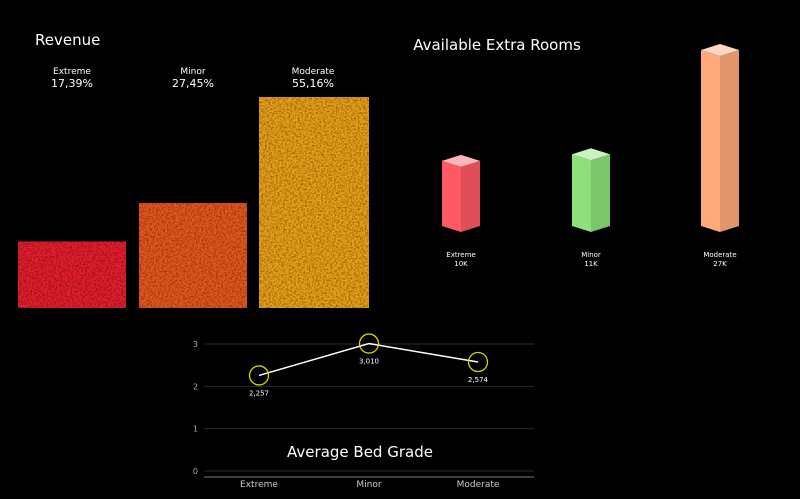  What do you see at coordinates (461, 264) in the screenshot?
I see `extra-rooms-value-label: 10K` at bounding box center [461, 264].